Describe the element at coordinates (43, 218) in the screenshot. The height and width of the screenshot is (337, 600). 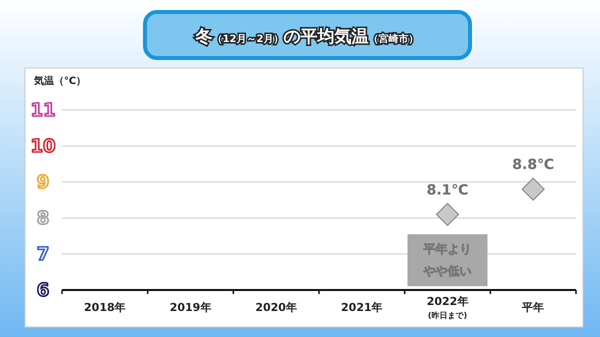
I see `y-tick-label: 8` at that location.